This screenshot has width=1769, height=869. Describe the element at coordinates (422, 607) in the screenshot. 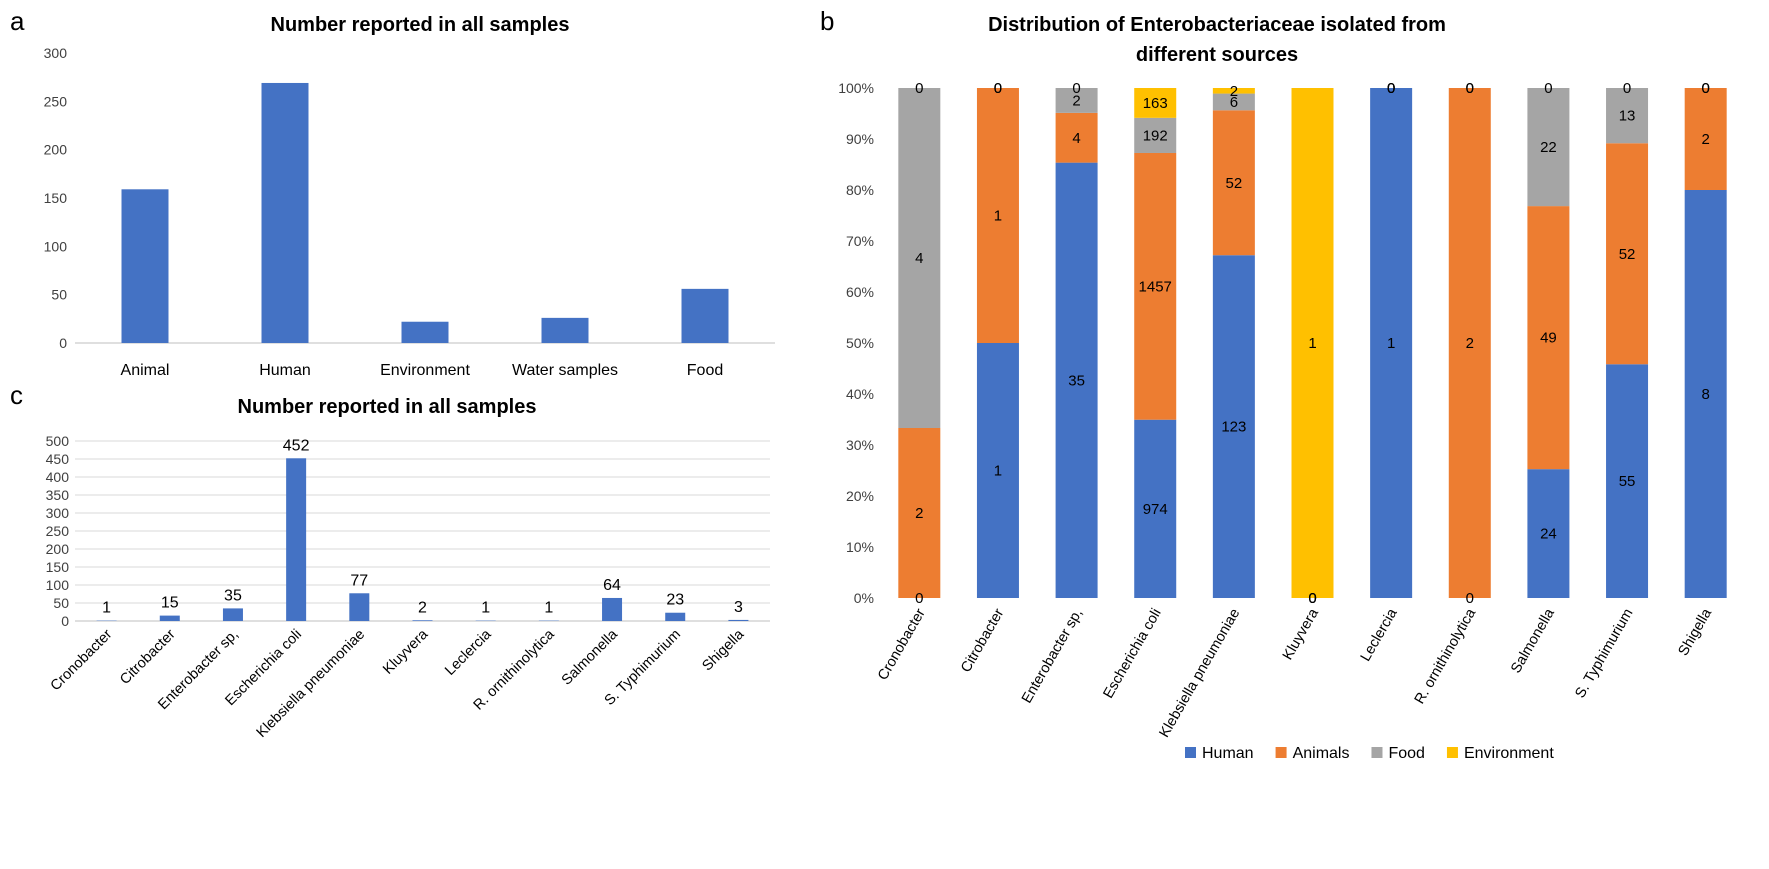

I see `chart-c-data-label: 2` at that location.